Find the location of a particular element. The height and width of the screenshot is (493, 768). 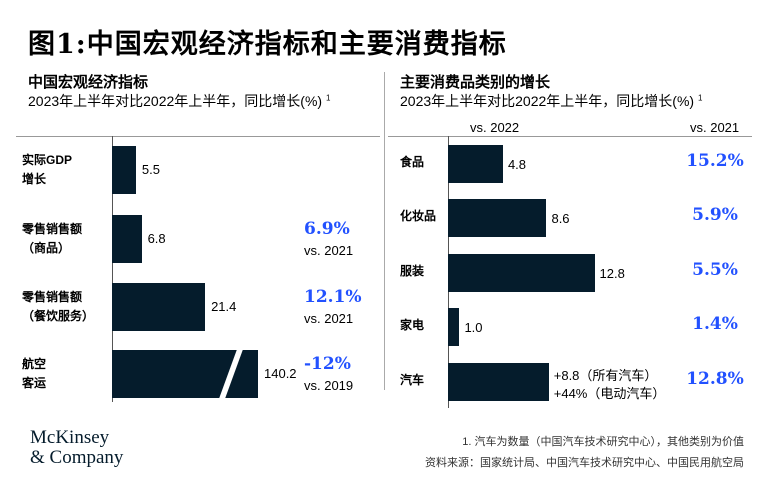

panel-divider is located at coordinates (384, 231).